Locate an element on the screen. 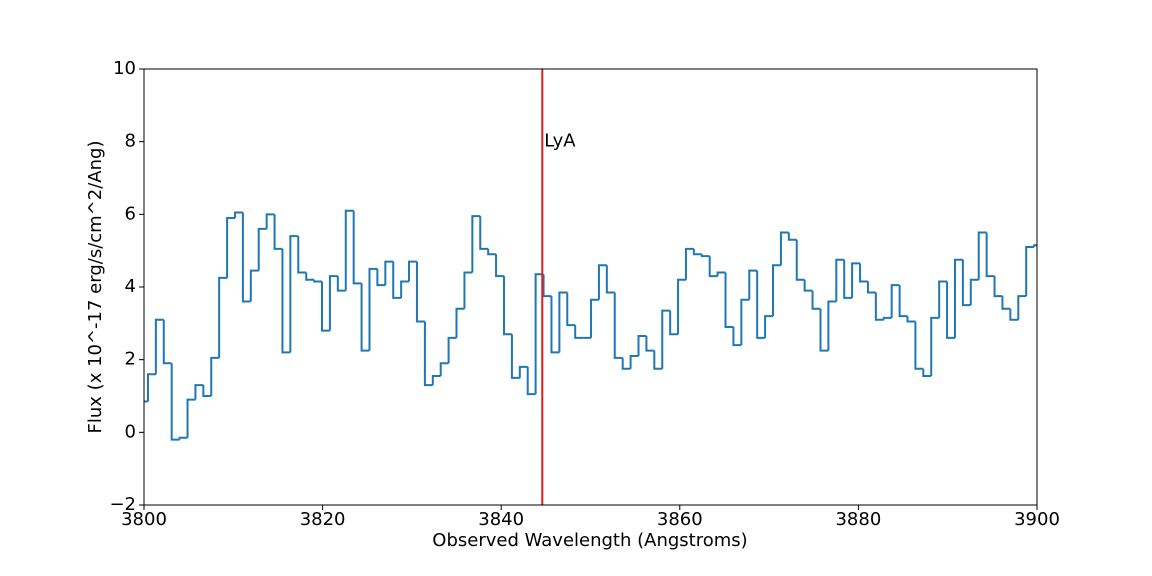  y-axis-label: Flux (x 10^-17 erg/s/cm^2/Ang) is located at coordinates (95, 287).